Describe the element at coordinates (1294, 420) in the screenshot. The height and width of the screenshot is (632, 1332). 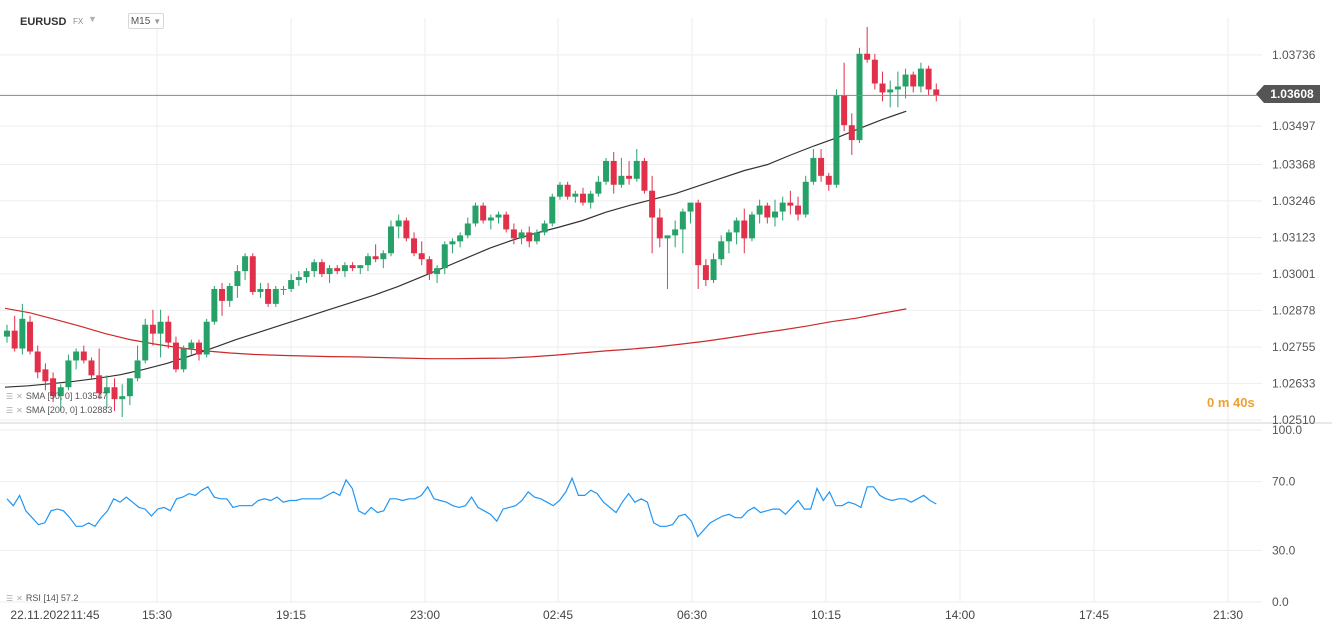
I see `price-tick-label: 1.02510` at that location.